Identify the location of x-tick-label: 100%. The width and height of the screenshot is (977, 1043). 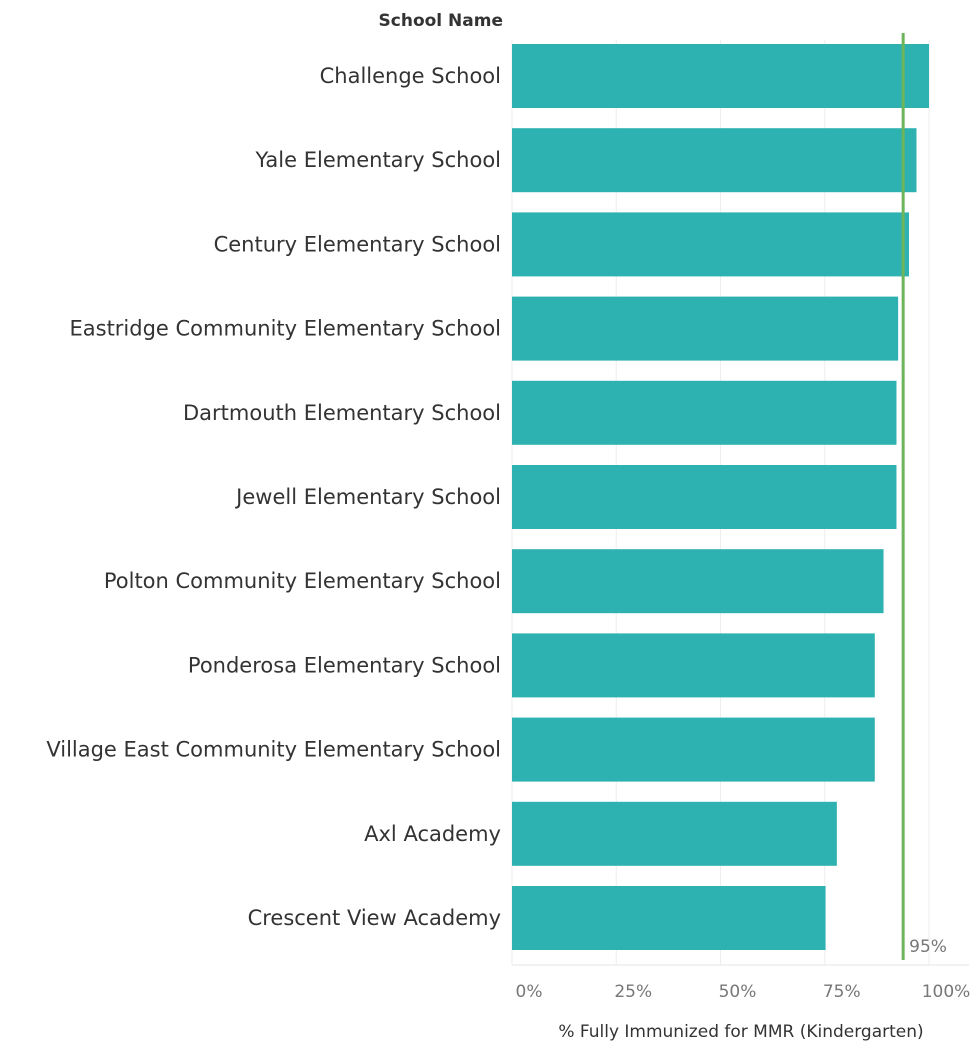
(946, 992).